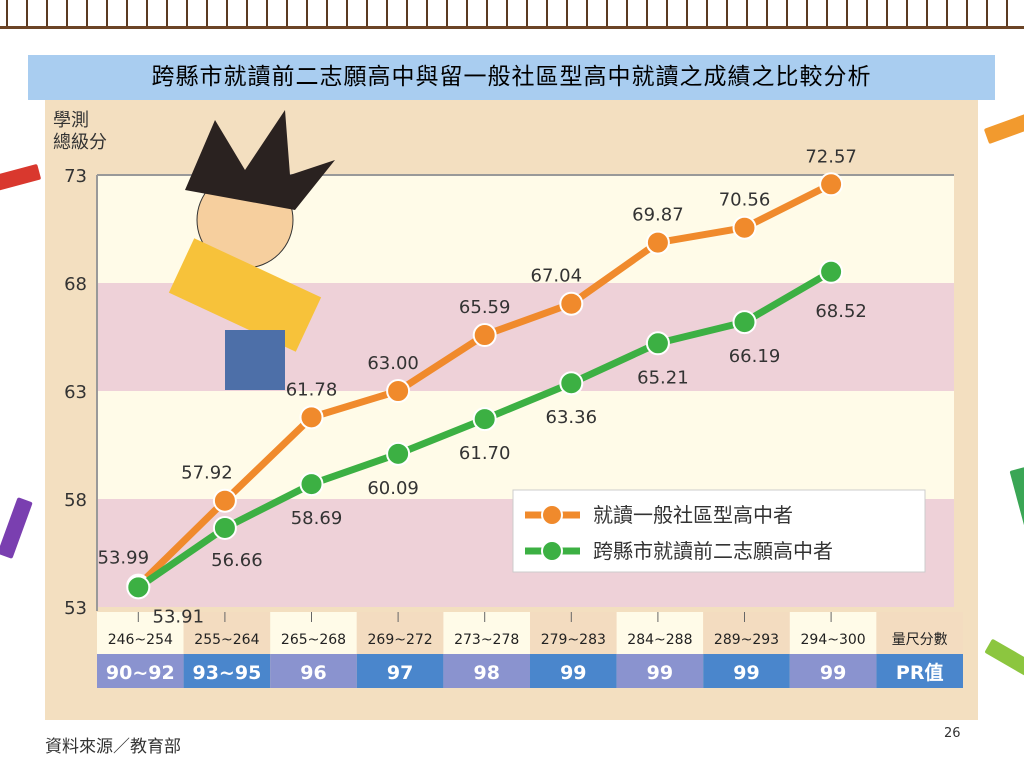 This screenshot has width=1024, height=768. Describe the element at coordinates (313, 640) in the screenshot. I see `x-tick-label: 265~268` at that location.